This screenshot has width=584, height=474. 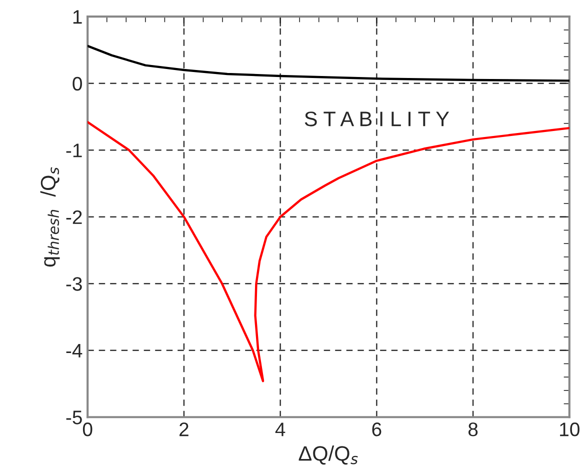 I want to click on y-tick-label: -3, so click(x=74, y=284).